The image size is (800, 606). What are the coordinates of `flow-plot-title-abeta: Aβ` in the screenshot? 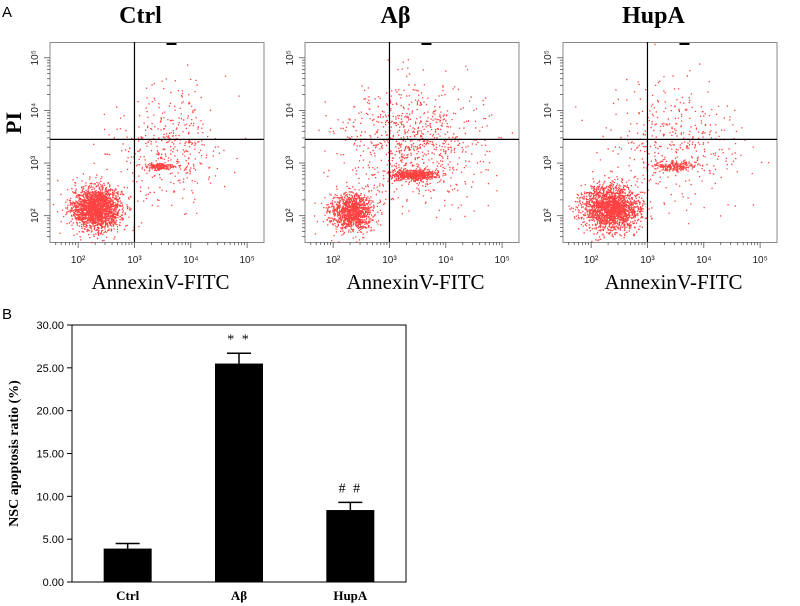 It's located at (395, 16).